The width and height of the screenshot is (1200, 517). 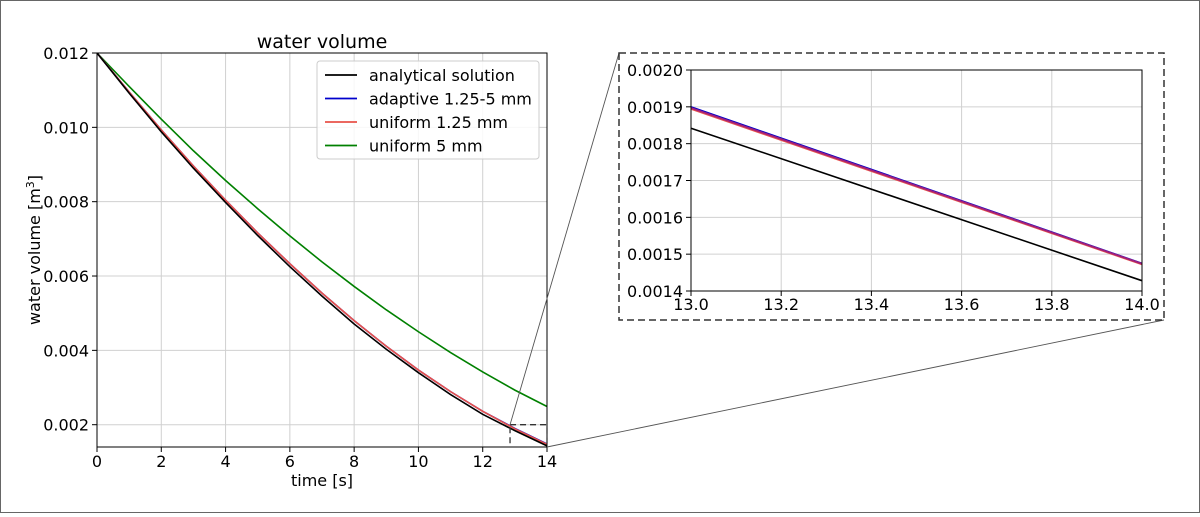 I want to click on inset-x-tick-label: 13.2, so click(x=781, y=304).